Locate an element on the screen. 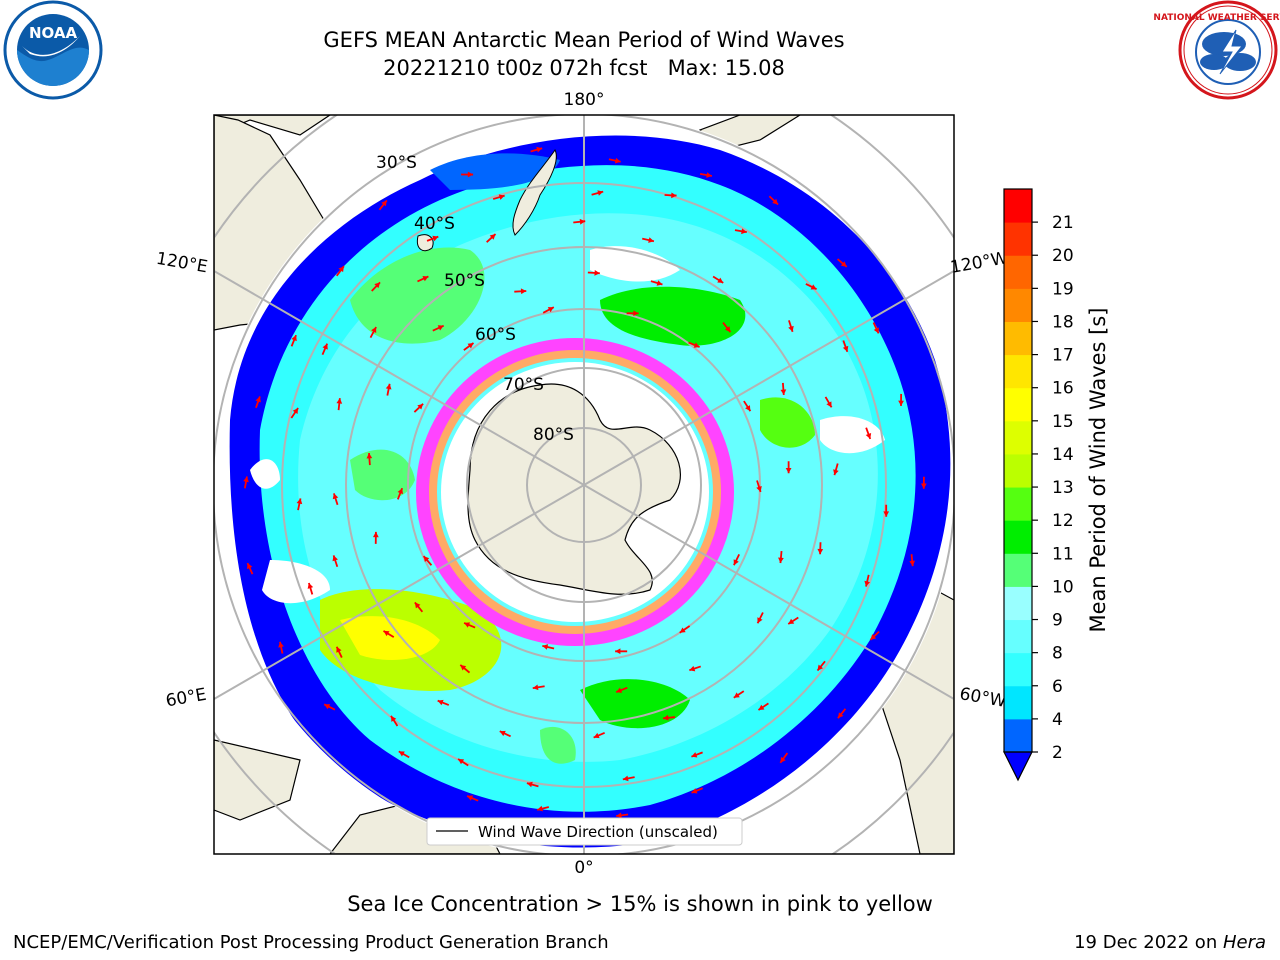  lat-label-70s: 70°S is located at coordinates (523, 385).